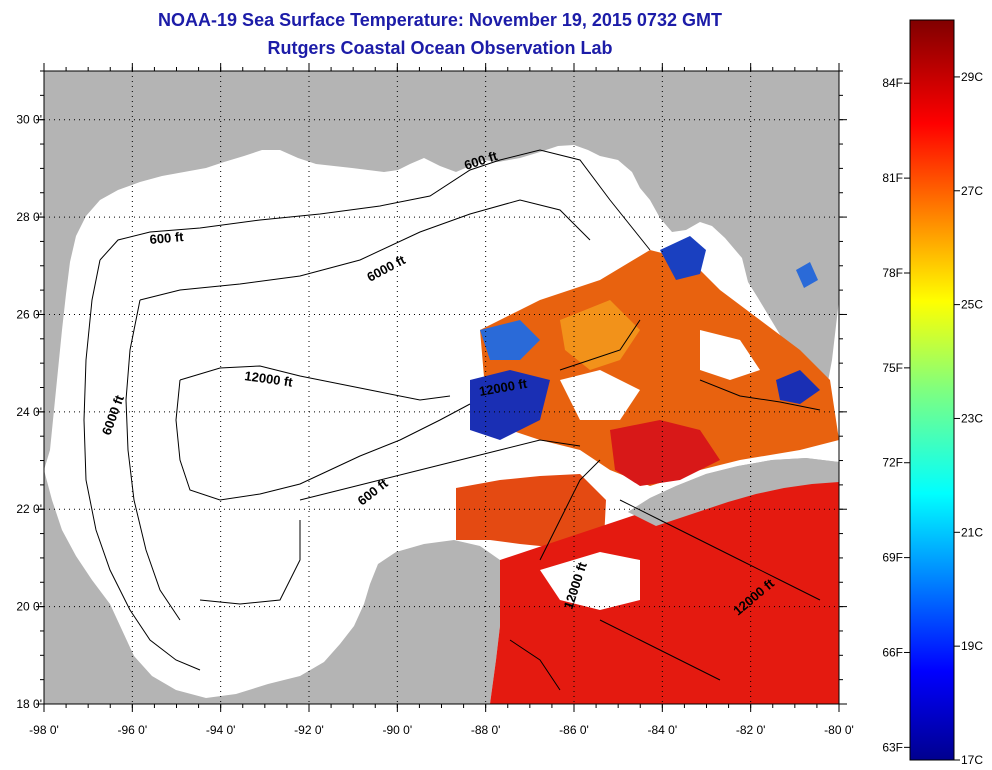 Image resolution: width=992 pixels, height=770 pixels. I want to click on colorbar-c-label: 27C, so click(972, 191).